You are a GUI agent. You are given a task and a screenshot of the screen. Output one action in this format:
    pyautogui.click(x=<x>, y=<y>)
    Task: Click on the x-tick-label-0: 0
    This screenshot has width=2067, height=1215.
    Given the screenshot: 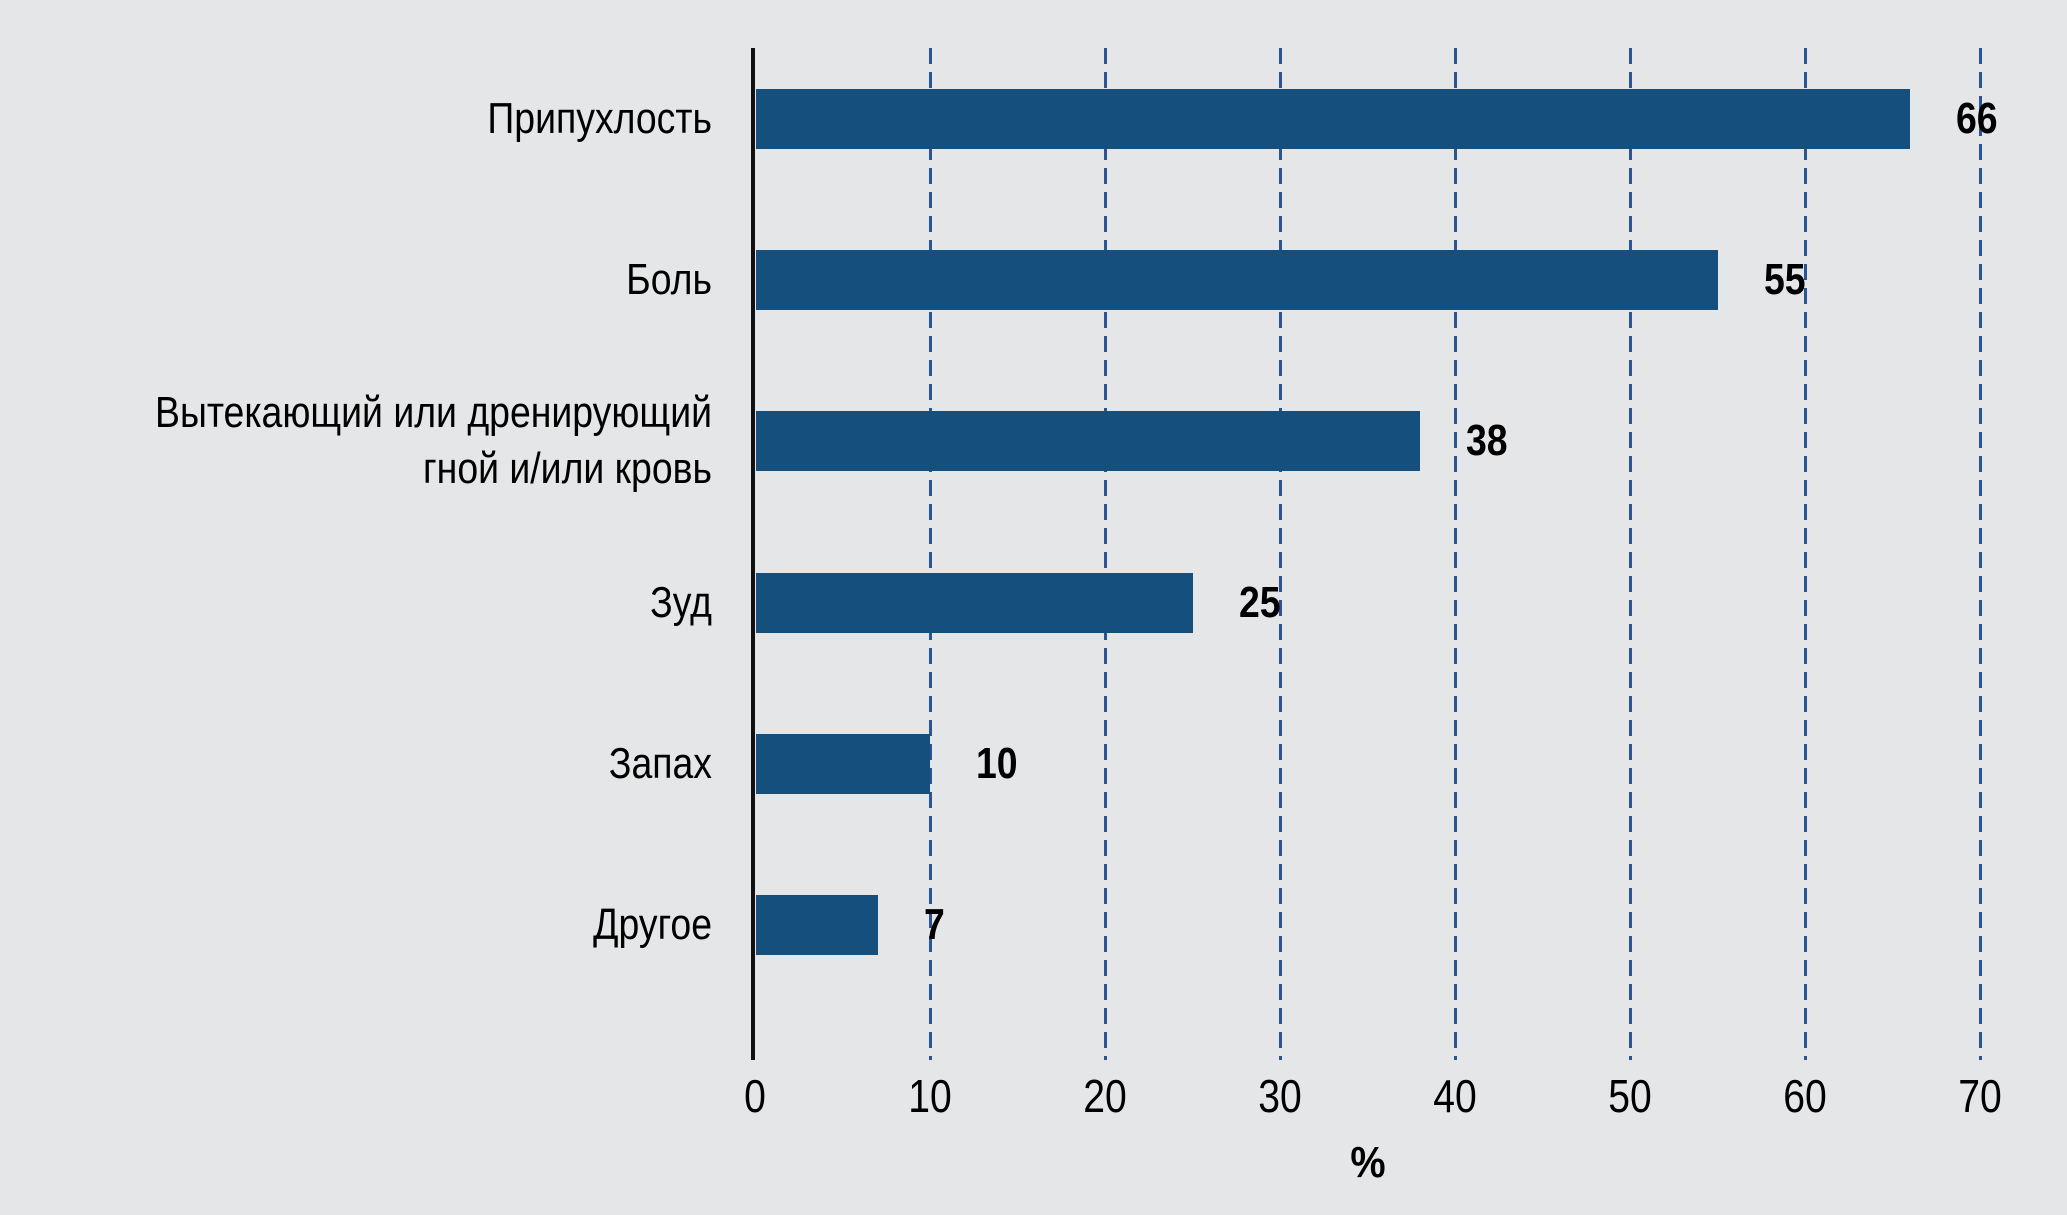 What is the action you would take?
    pyautogui.click(x=755, y=1096)
    